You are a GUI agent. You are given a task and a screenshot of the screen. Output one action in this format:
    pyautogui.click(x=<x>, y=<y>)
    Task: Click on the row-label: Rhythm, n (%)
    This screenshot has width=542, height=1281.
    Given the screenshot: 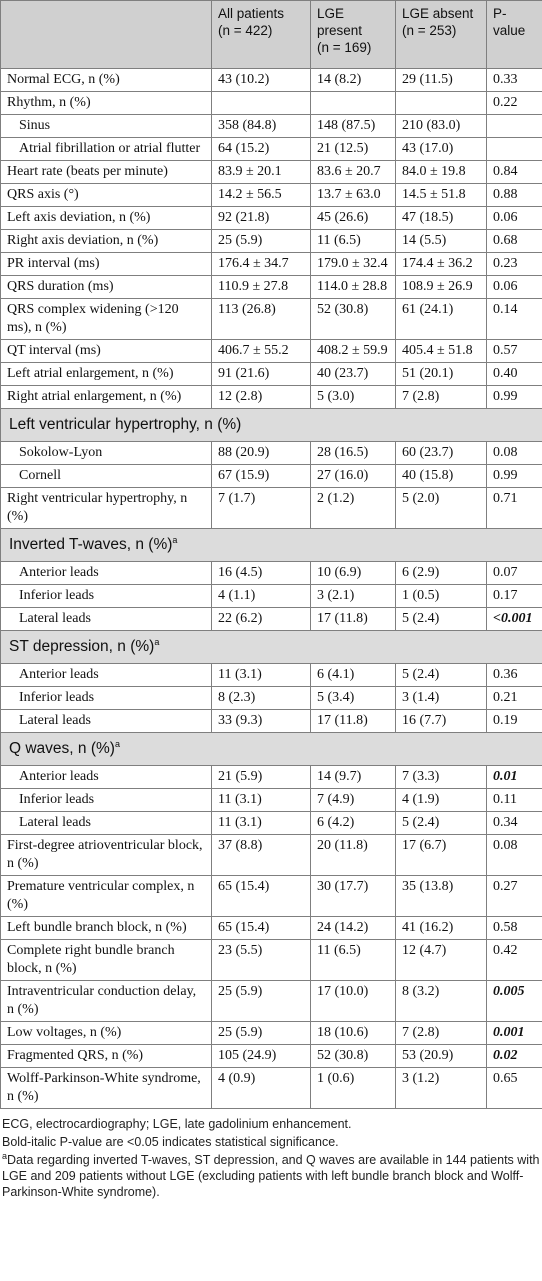 What is the action you would take?
    pyautogui.click(x=106, y=103)
    